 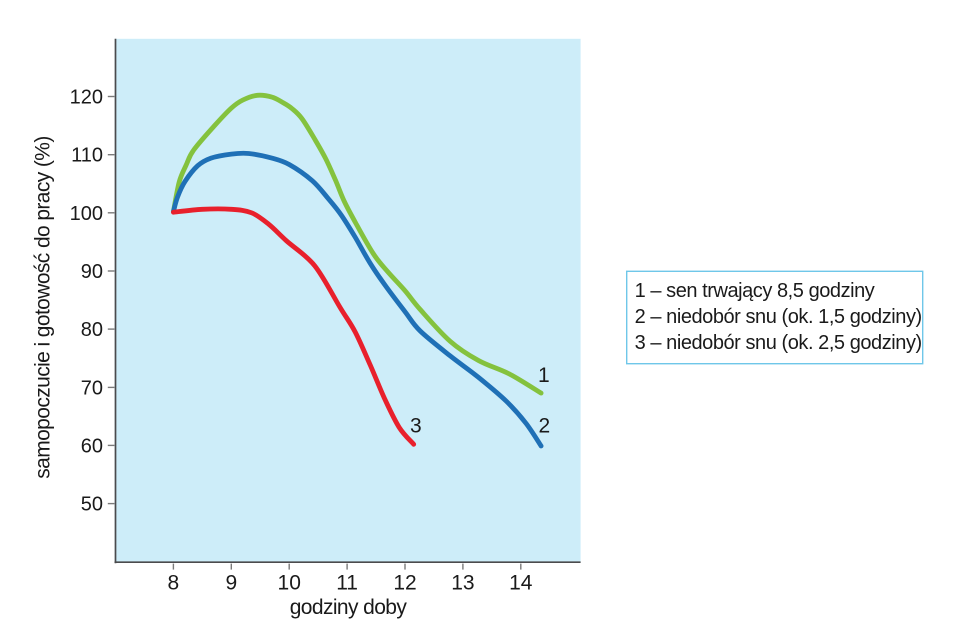 I want to click on svg-text:2 – niedobór snu (ok. 1,5 godz: 2 – niedobór snu (ok. 1,5 godziny), so click(x=778, y=317).